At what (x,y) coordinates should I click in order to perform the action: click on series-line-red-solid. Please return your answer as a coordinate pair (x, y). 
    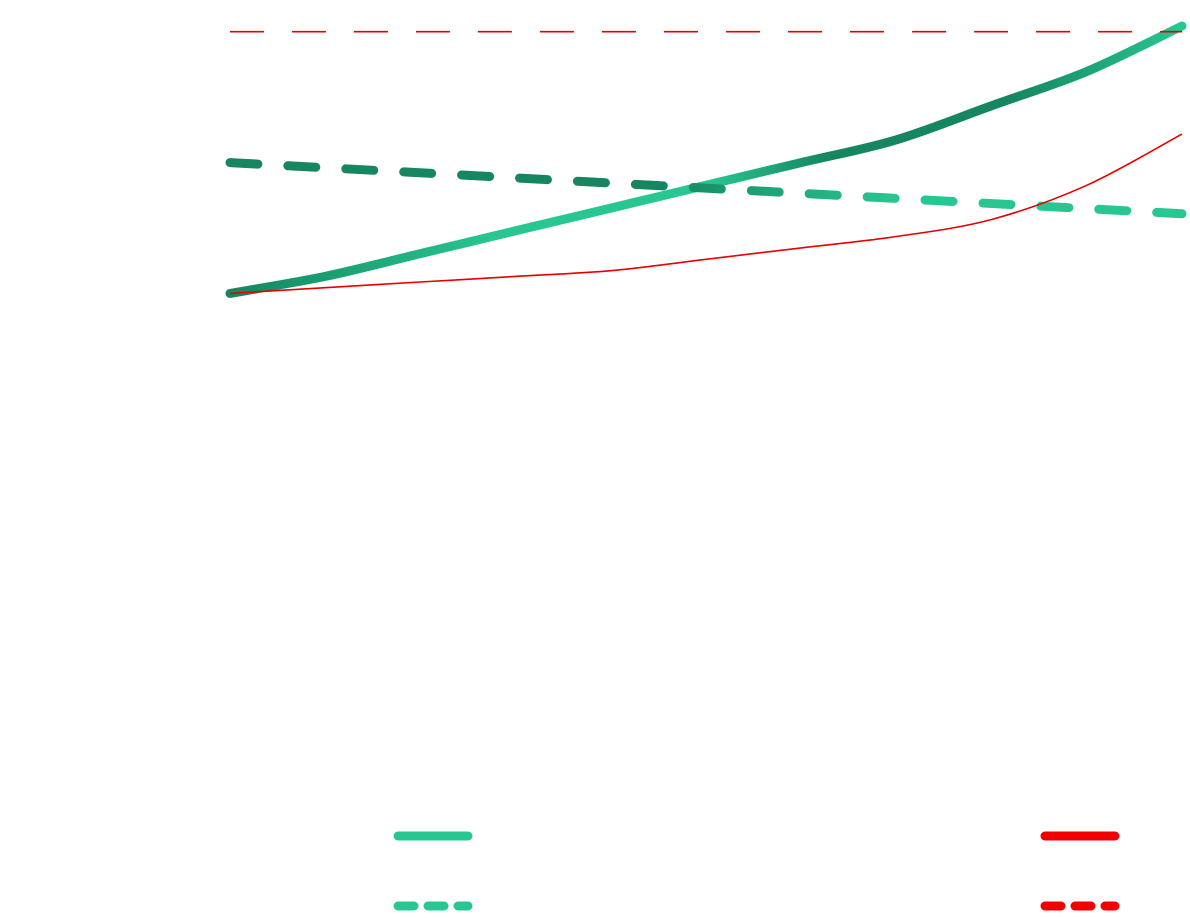
    Looking at the image, I should click on (706, 214).